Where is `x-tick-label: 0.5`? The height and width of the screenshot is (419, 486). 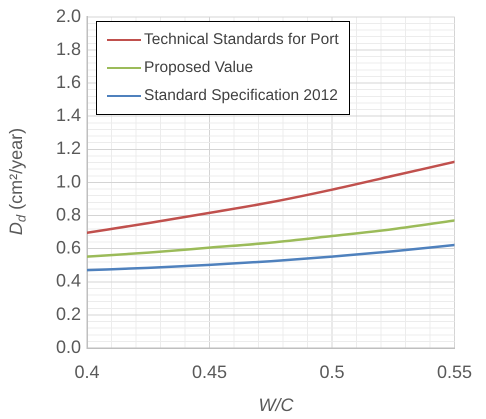 x-tick-label: 0.5 is located at coordinates (332, 372).